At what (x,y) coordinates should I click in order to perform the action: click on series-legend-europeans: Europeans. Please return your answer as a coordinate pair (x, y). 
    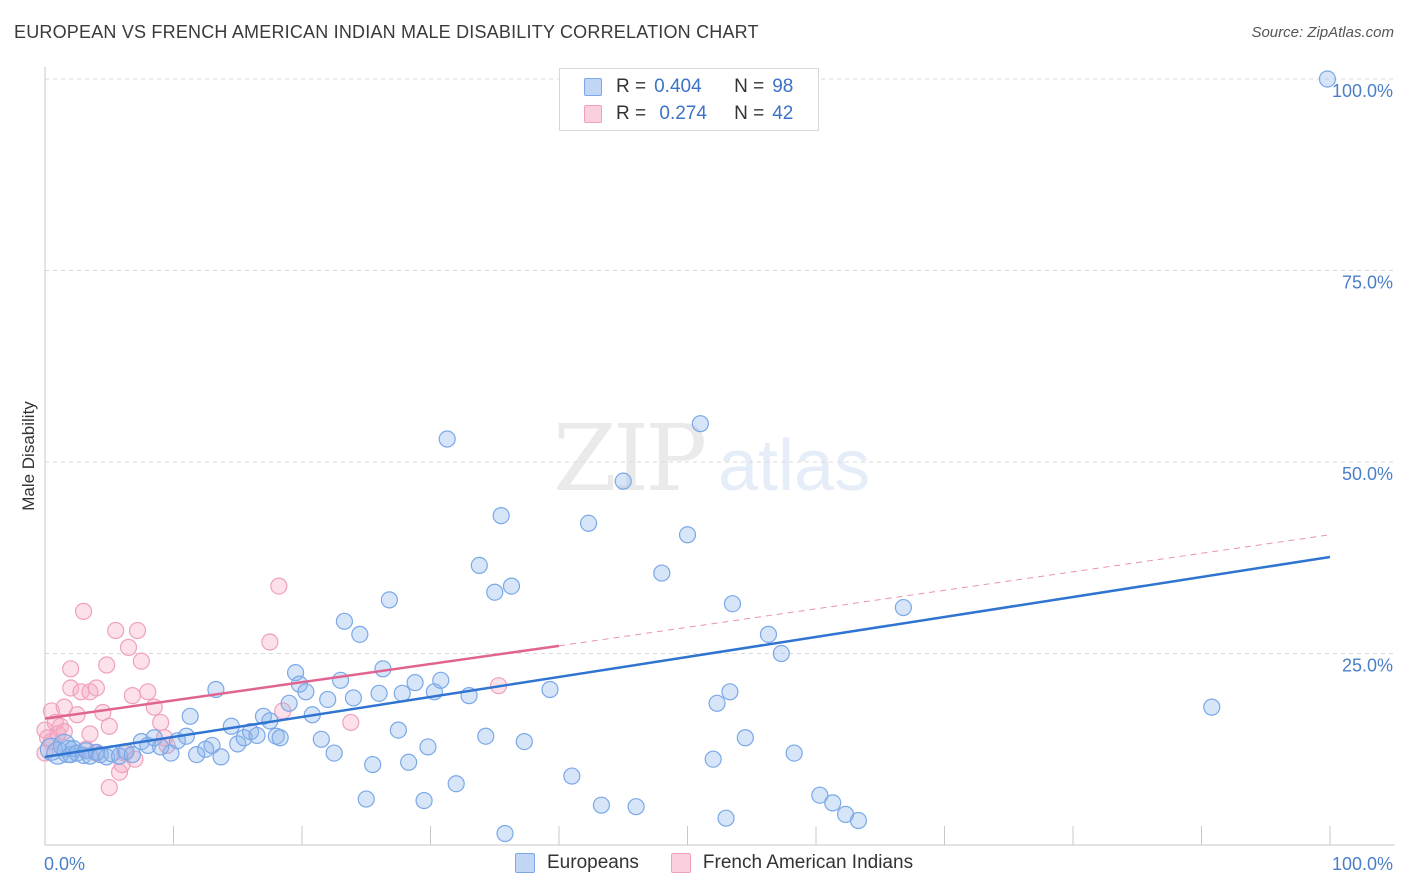
    Looking at the image, I should click on (577, 863).